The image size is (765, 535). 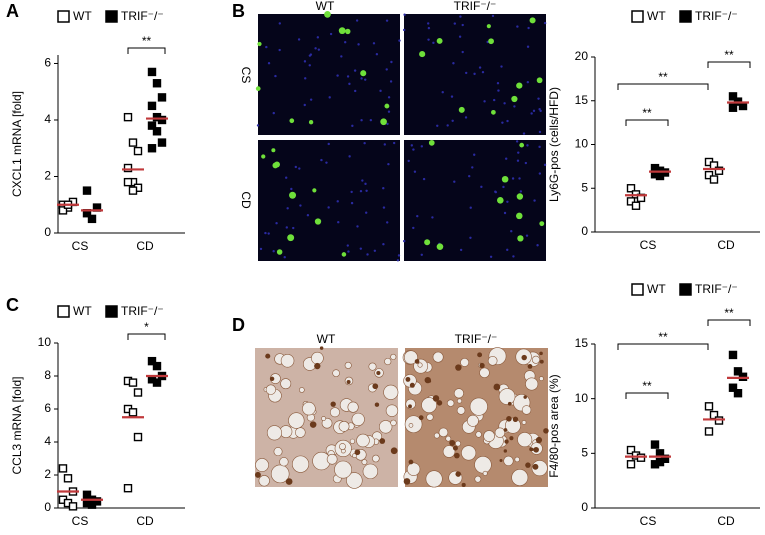 I want to click on significance-label: *, so click(x=146, y=327).